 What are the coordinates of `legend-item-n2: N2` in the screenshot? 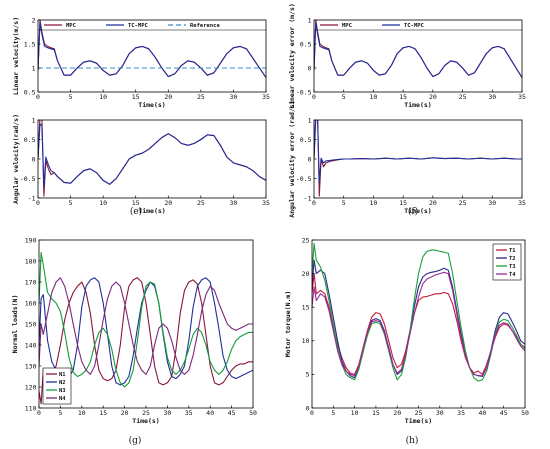 It's located at (56, 383).